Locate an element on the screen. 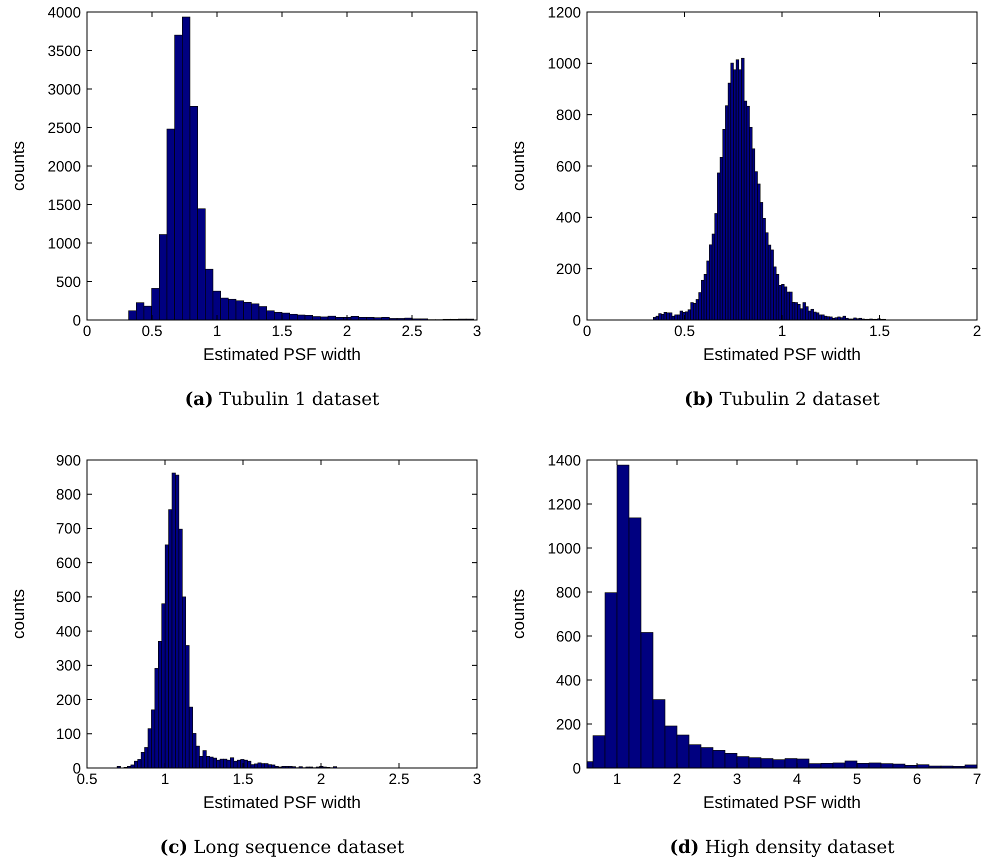  y-tick-label: 100 is located at coordinates (68, 735).